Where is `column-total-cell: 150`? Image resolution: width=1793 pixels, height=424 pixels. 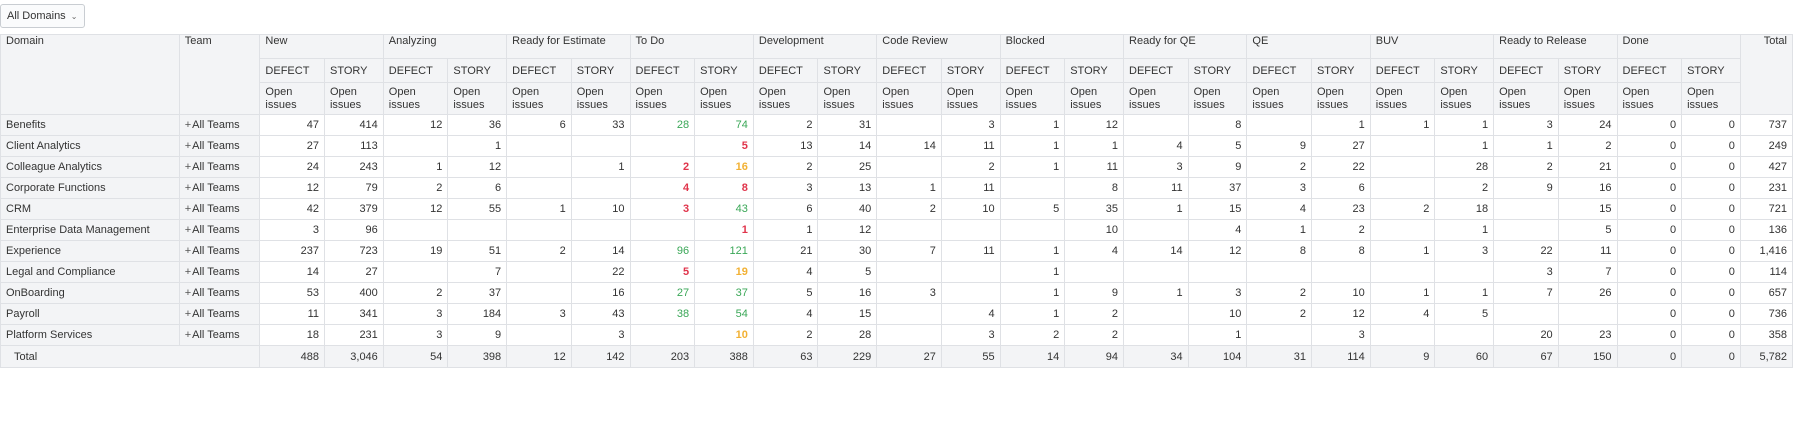
column-total-cell: 150 is located at coordinates (1587, 356).